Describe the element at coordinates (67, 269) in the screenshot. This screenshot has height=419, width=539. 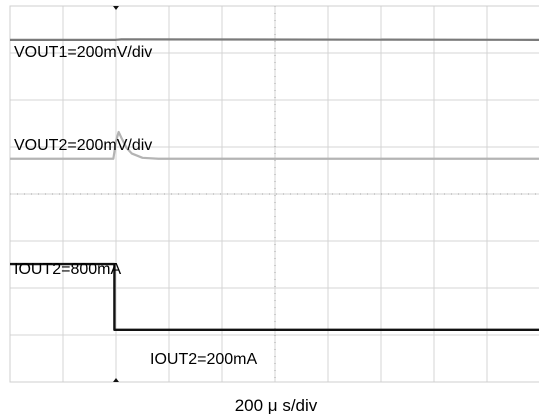
I see `annotation-iout2-high: IOUT2=800mA` at that location.